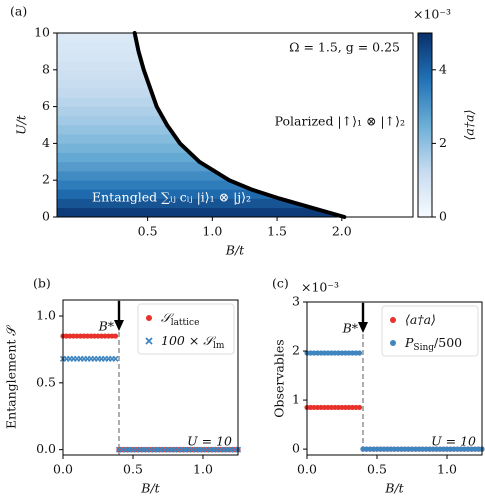 The height and width of the screenshot is (500, 485). What do you see at coordinates (18, 11) in the screenshot?
I see `panel-label: (a)` at bounding box center [18, 11].